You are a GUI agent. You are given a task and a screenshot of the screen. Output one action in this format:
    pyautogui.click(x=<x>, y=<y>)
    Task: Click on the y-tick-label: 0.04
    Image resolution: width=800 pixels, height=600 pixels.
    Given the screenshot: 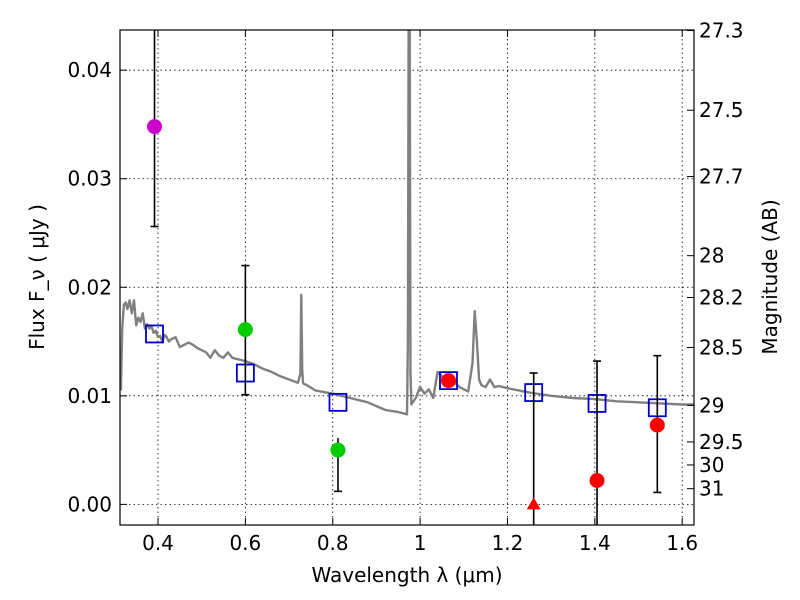 What is the action you would take?
    pyautogui.click(x=89, y=70)
    